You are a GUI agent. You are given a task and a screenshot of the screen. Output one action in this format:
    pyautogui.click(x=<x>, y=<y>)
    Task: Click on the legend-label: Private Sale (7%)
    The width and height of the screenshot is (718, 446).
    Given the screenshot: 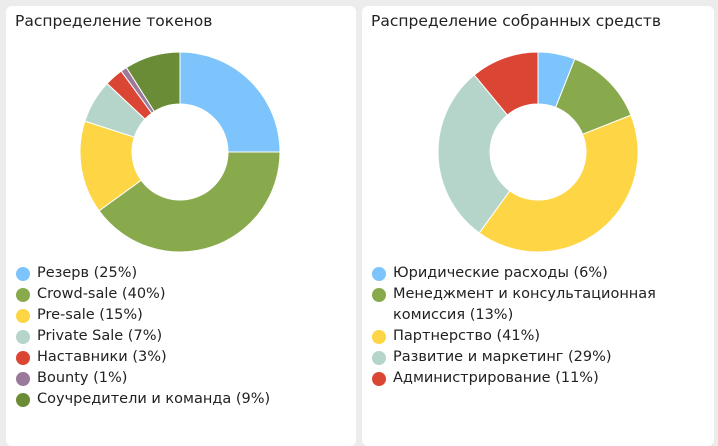 What is the action you would take?
    pyautogui.click(x=100, y=336)
    